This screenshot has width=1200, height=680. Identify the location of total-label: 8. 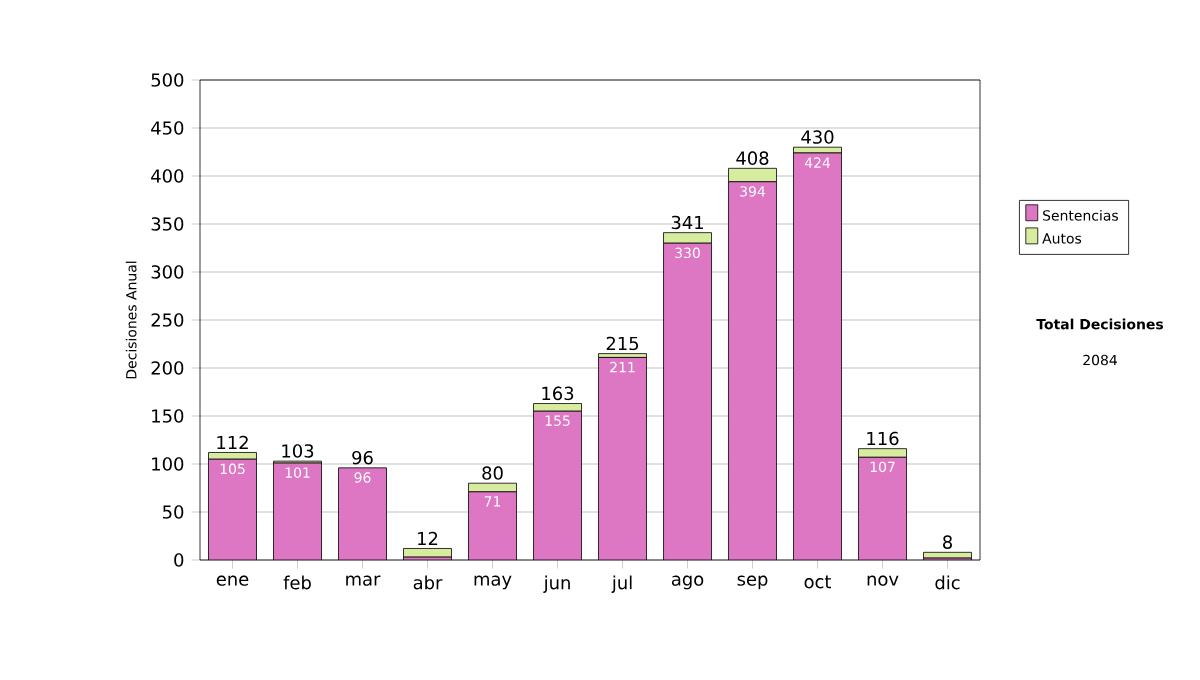
(947, 542).